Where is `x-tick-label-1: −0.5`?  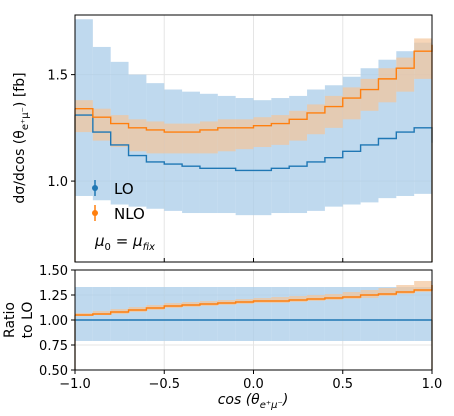
x-tick-label-1: −0.5 is located at coordinates (164, 384).